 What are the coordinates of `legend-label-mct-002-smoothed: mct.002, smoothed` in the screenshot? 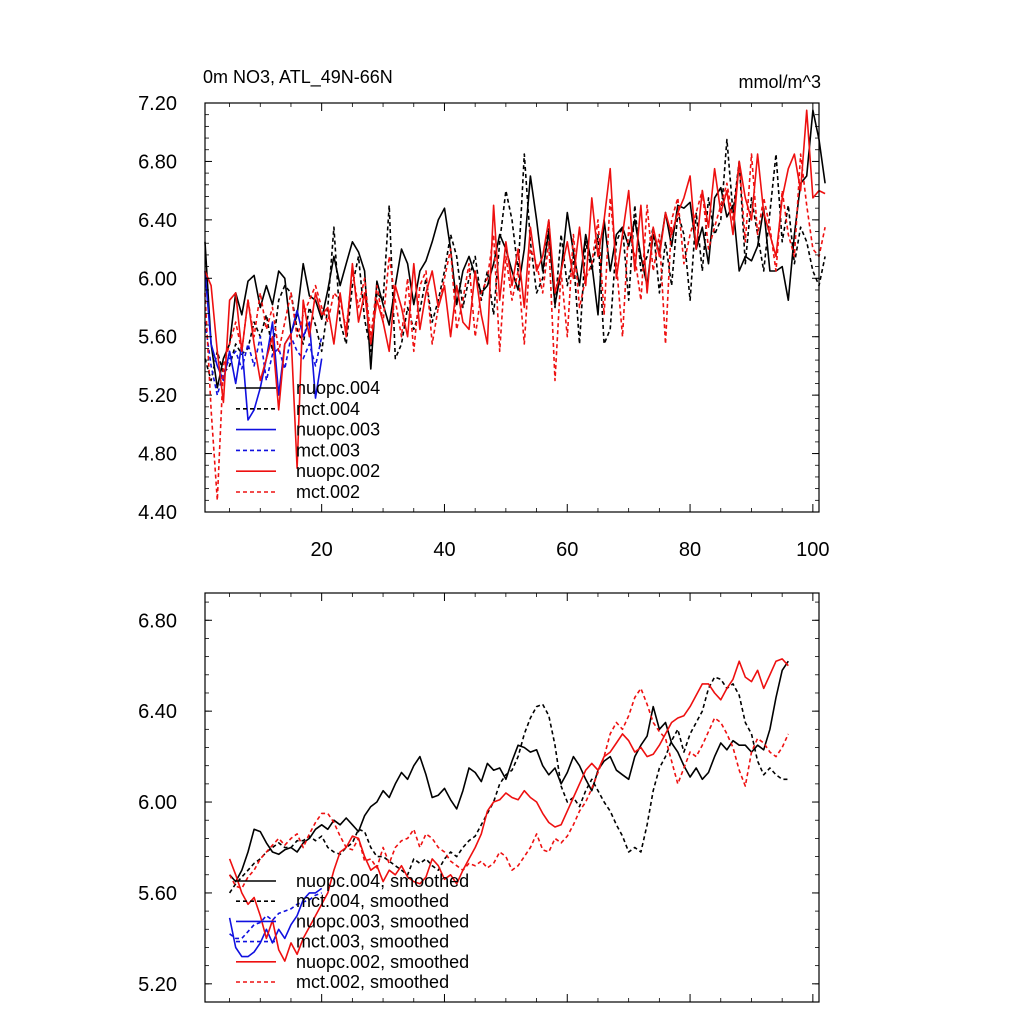 It's located at (372, 982).